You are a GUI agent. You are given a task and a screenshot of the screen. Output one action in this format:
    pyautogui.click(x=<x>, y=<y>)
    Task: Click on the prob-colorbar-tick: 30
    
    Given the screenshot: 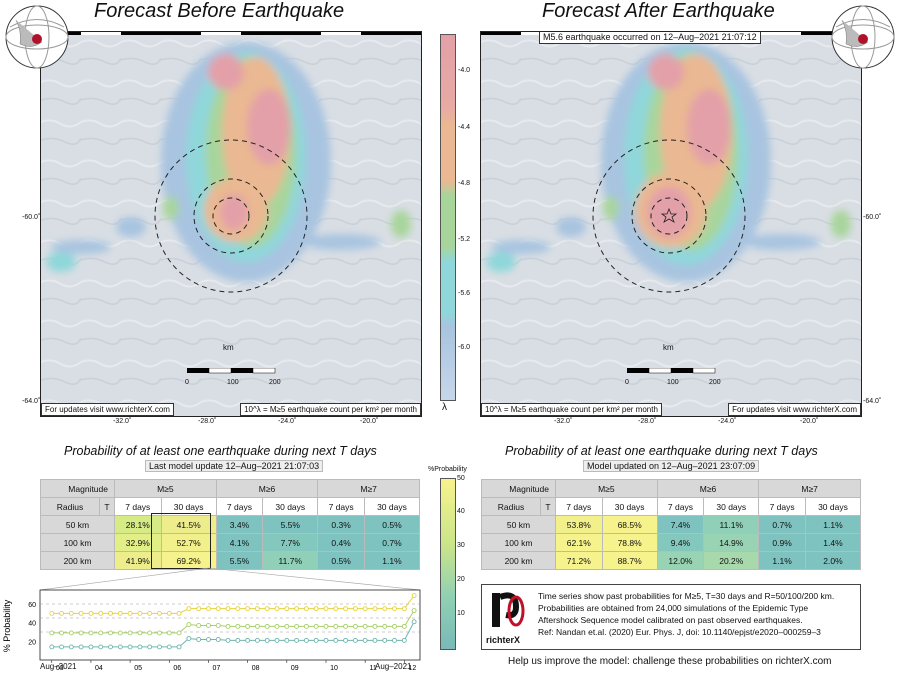 What is the action you would take?
    pyautogui.click(x=461, y=545)
    